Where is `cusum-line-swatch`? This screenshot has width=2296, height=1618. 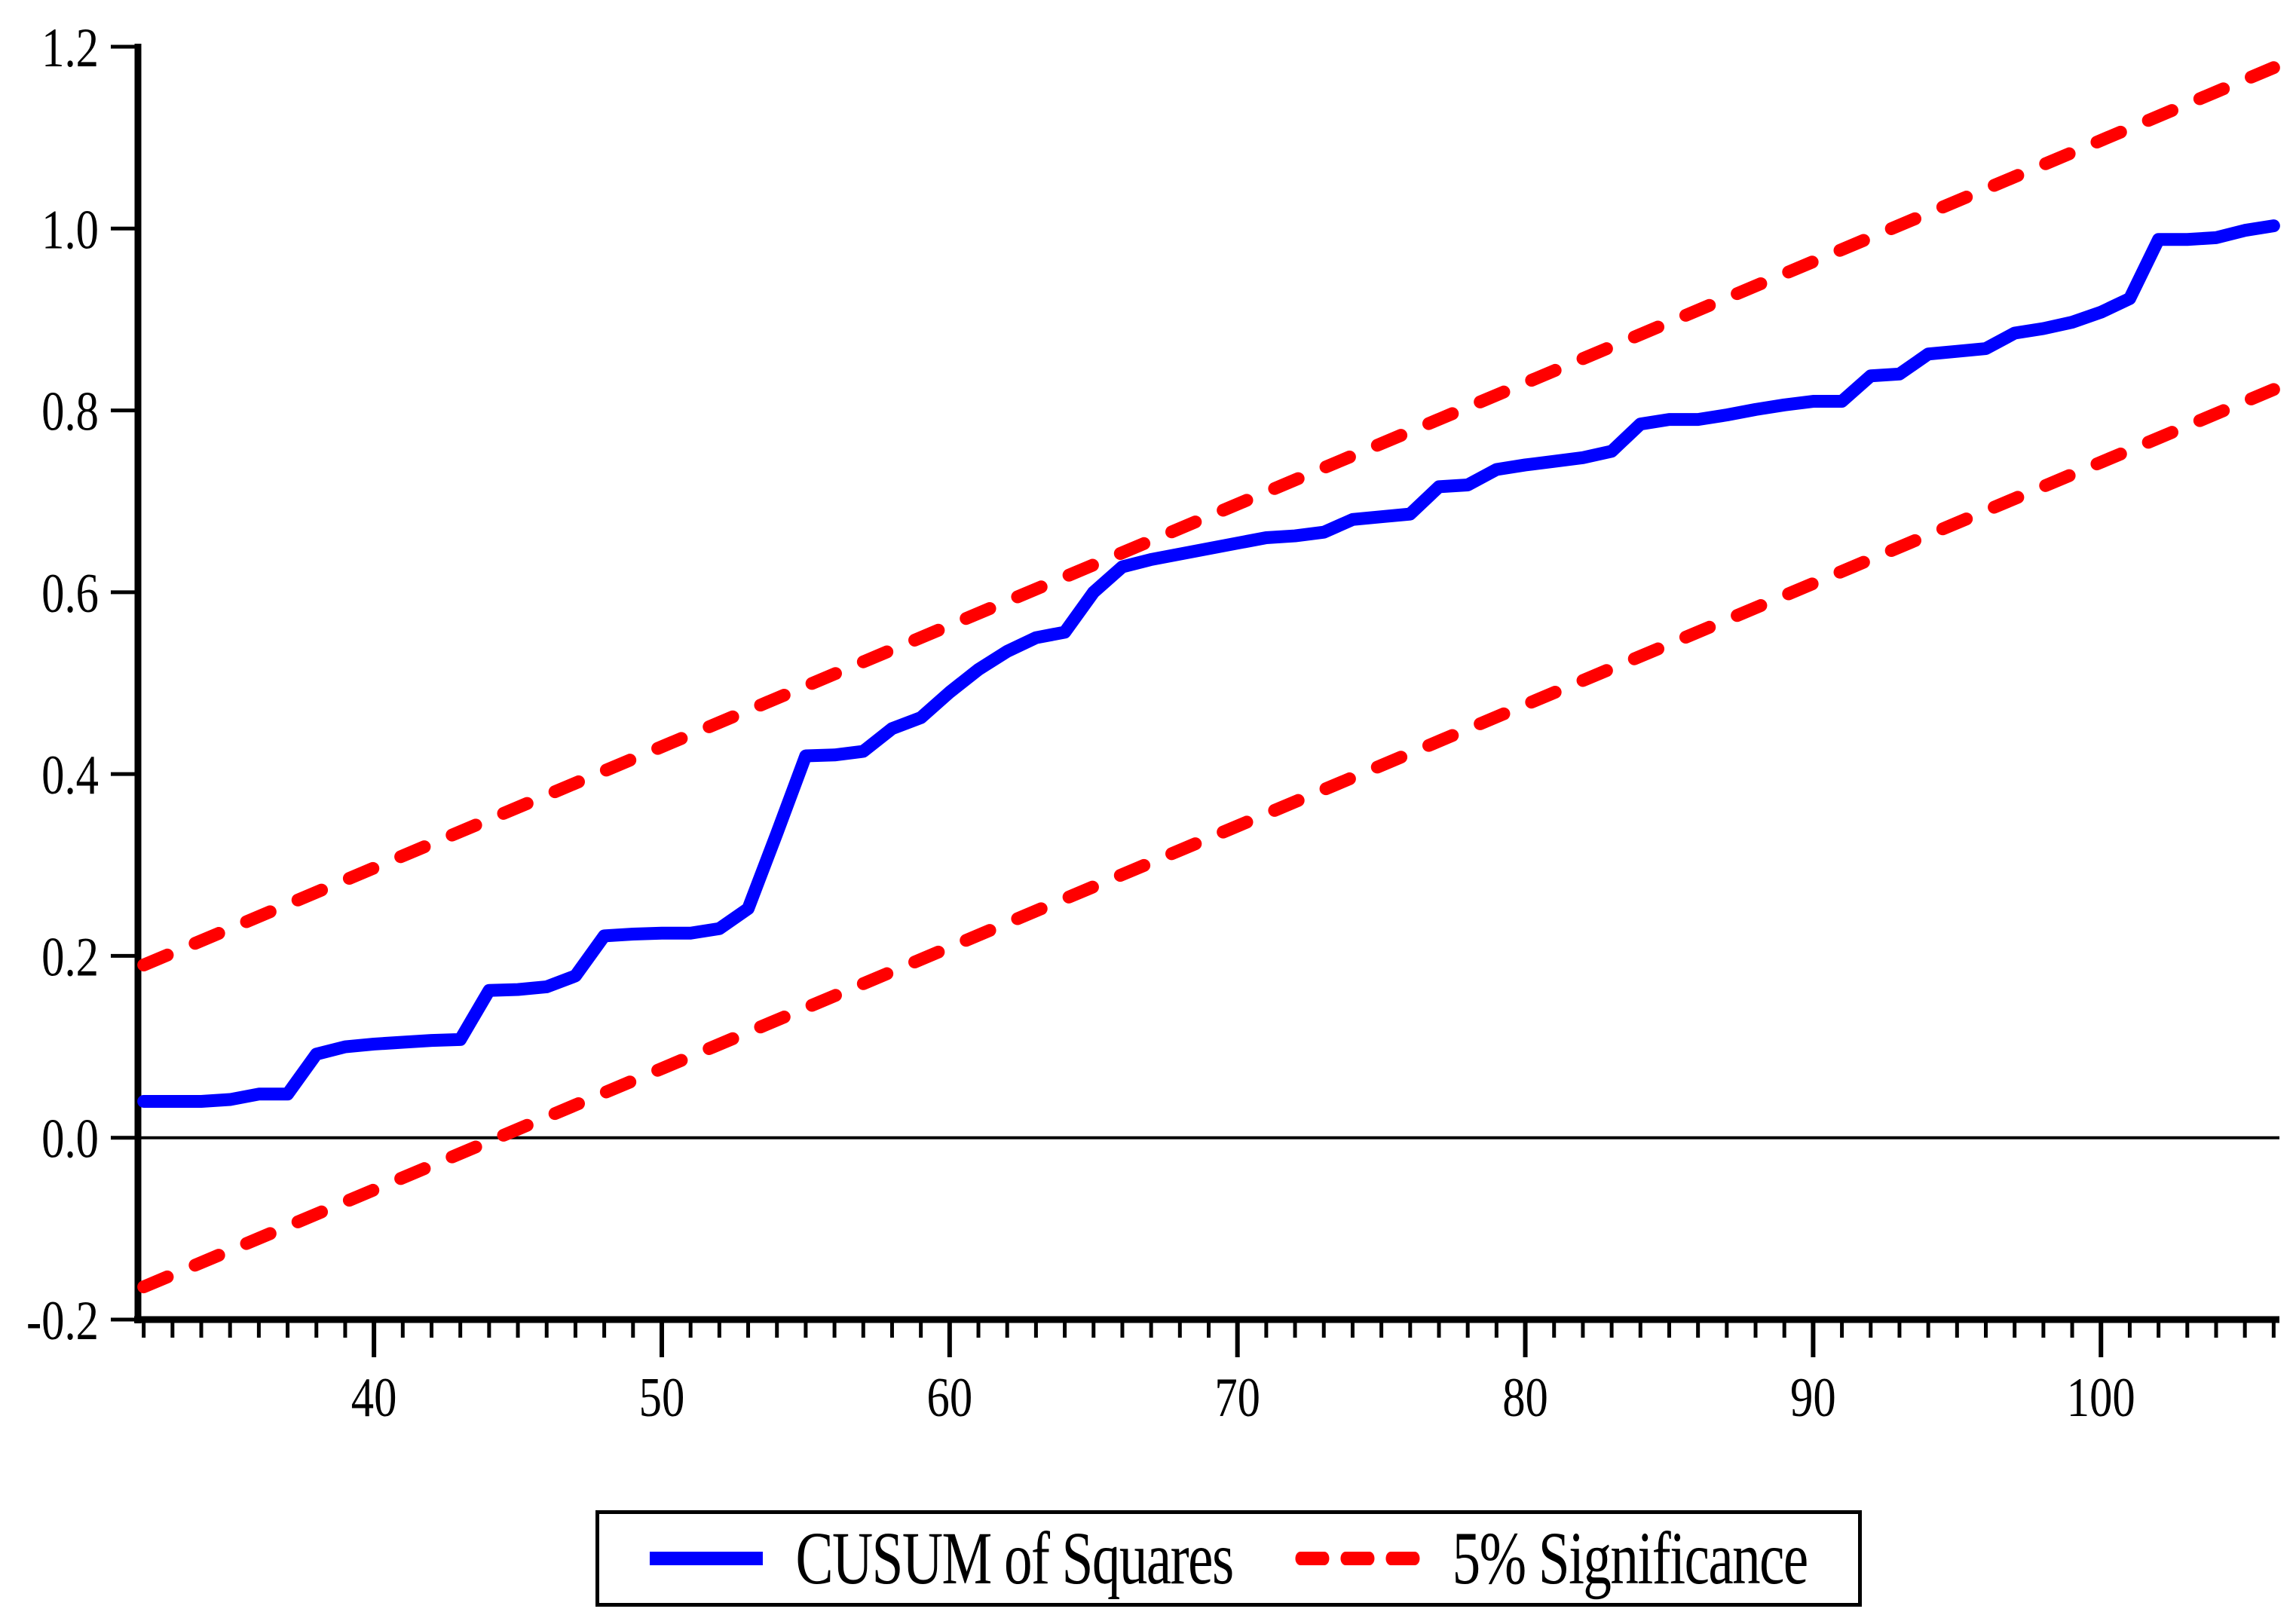 cusum-line-swatch is located at coordinates (707, 1558).